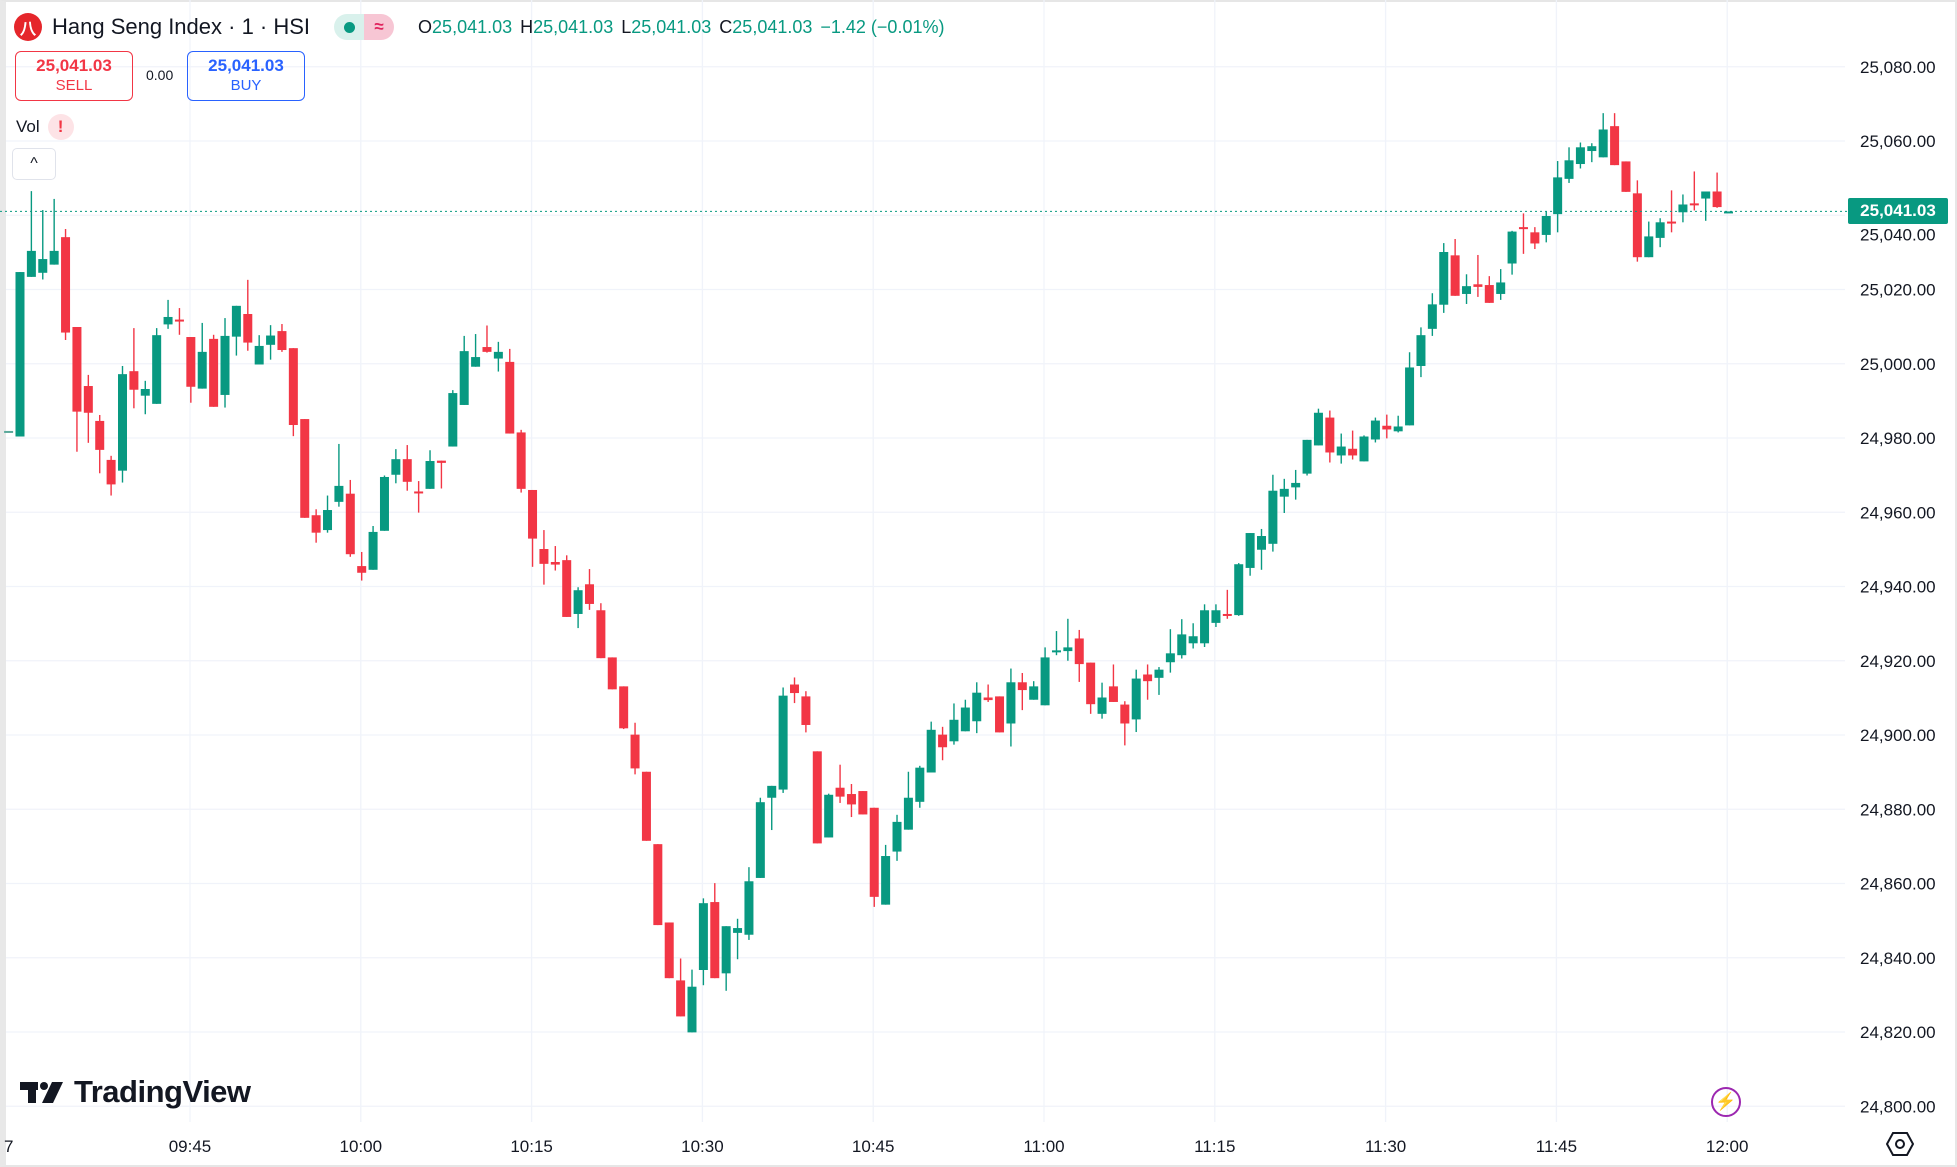 The height and width of the screenshot is (1167, 1957). What do you see at coordinates (190, 1146) in the screenshot?
I see `x-tick-label: 09:45` at bounding box center [190, 1146].